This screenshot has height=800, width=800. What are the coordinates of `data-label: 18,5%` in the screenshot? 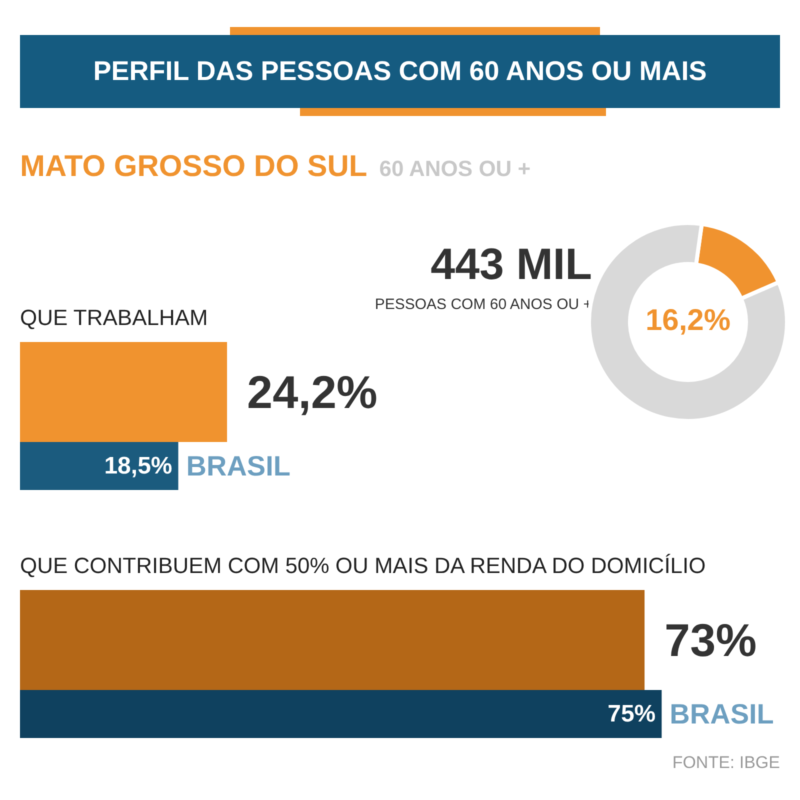 It's located at (138, 466).